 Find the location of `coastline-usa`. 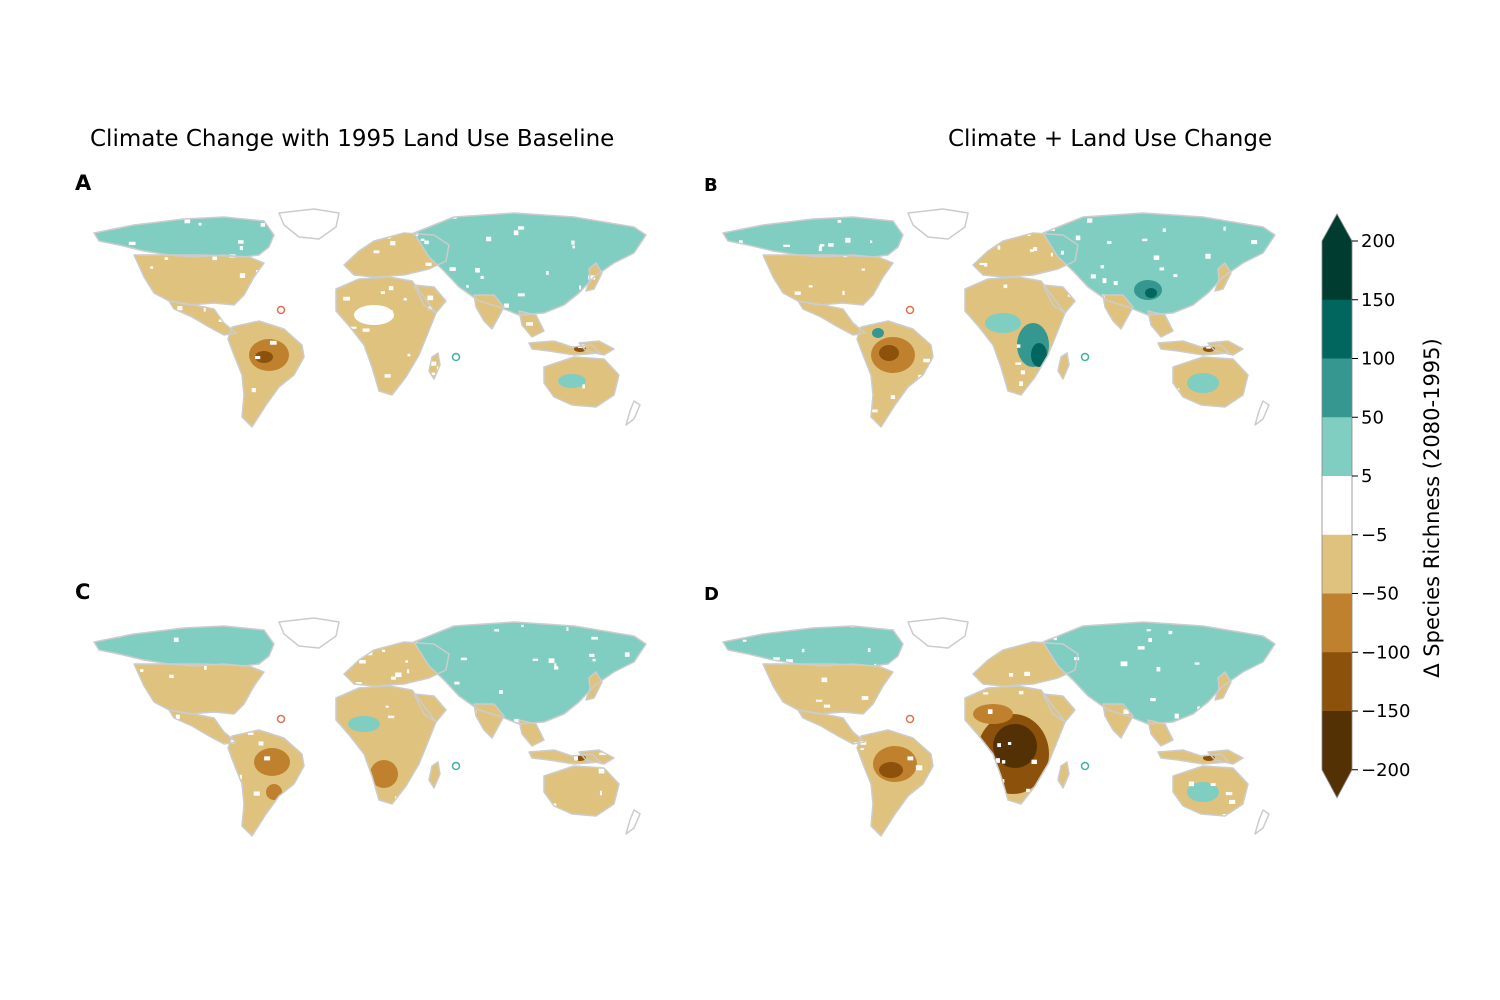

coastline-usa is located at coordinates (828, 280).